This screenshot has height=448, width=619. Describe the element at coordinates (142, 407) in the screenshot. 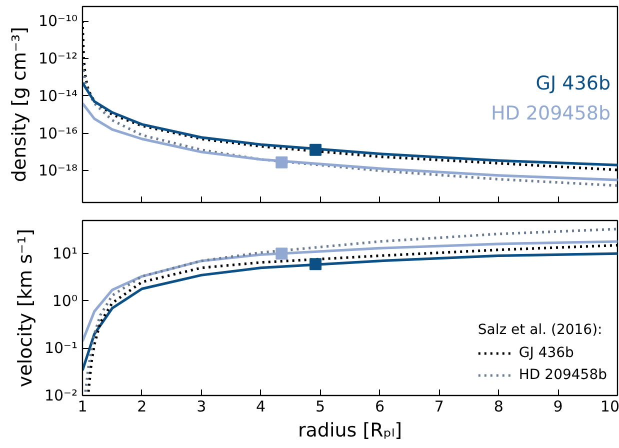

I see `x-tick-label: 2` at that location.